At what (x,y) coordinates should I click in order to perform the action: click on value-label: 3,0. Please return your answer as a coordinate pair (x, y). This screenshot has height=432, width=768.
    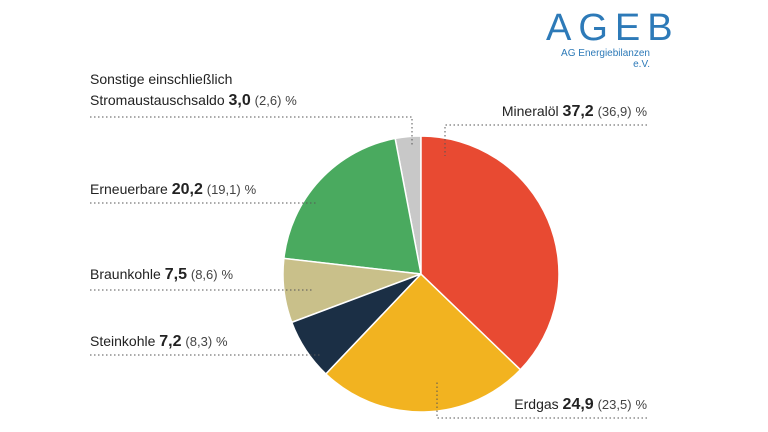
    Looking at the image, I should click on (239, 100).